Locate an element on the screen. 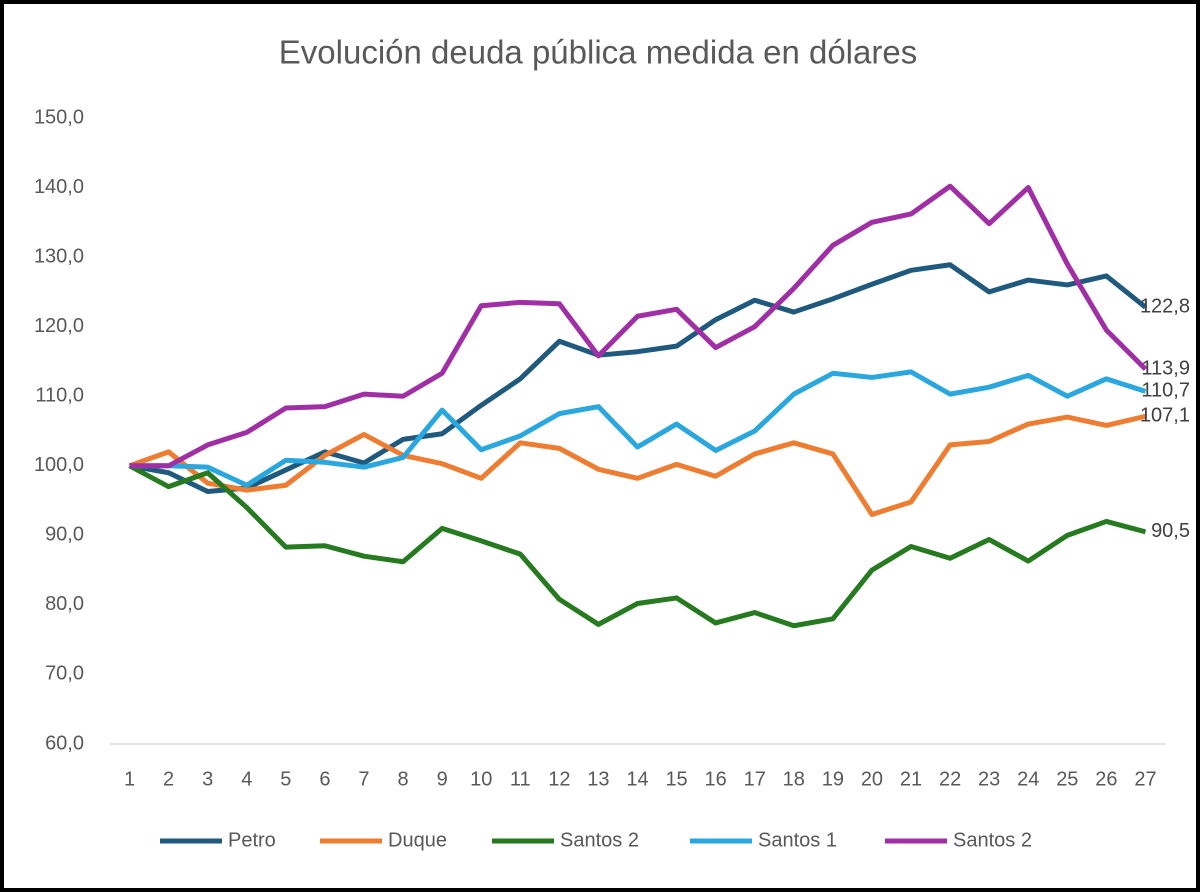  x-tick-label: 3 is located at coordinates (207, 779).